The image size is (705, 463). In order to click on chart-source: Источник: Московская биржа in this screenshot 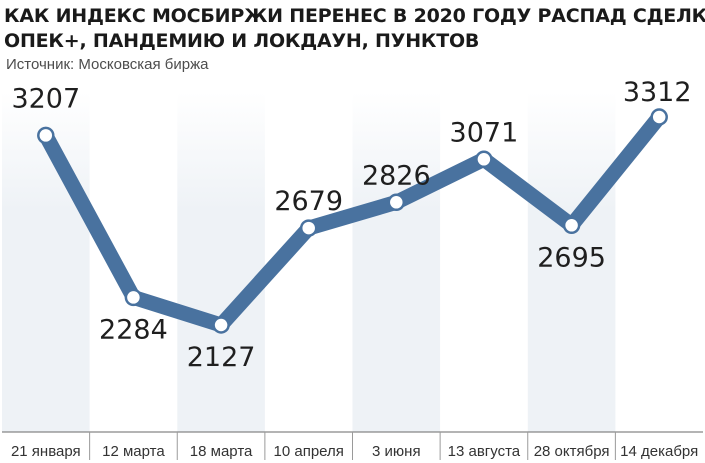, I will do `click(107, 64)`.